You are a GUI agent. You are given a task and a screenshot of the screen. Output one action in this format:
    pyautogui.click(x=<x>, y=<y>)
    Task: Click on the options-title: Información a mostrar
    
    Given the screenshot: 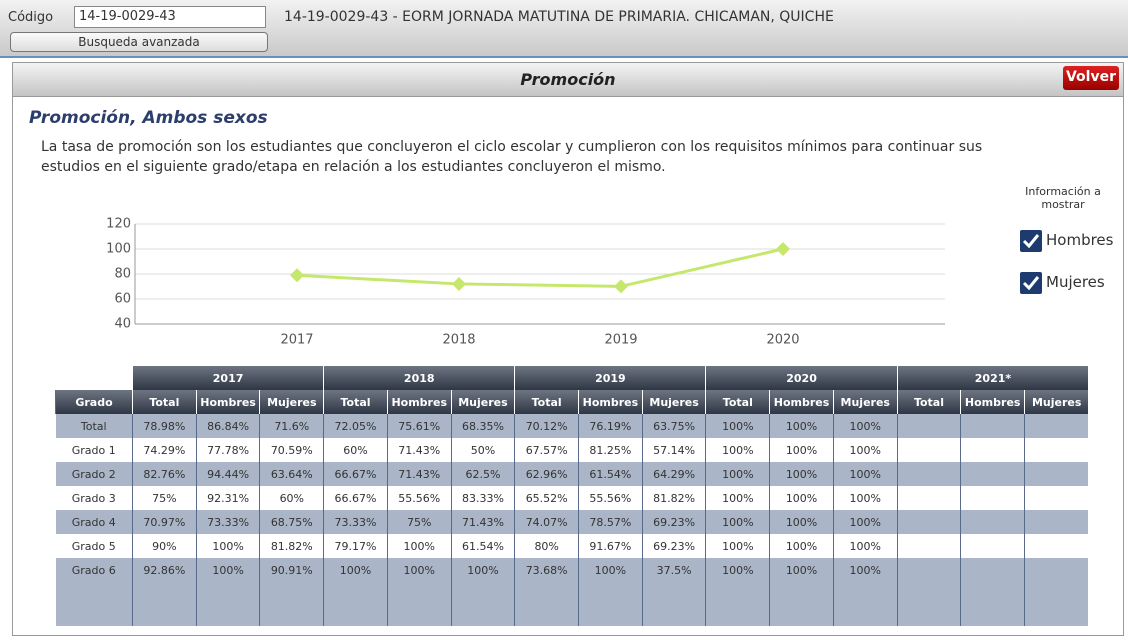 What is the action you would take?
    pyautogui.click(x=1063, y=198)
    